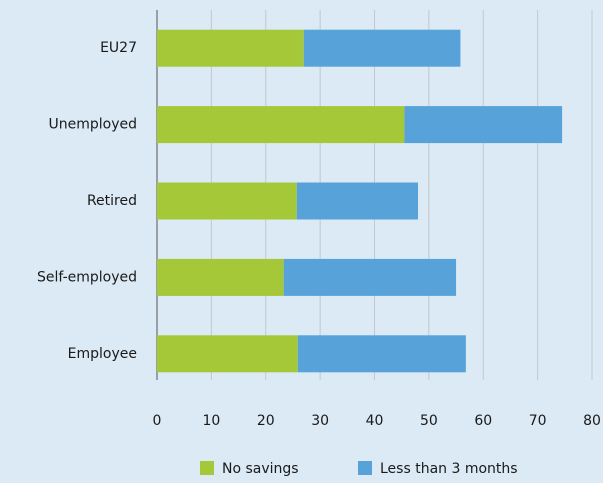 The image size is (603, 483). I want to click on x-tick-label: 10, so click(211, 421).